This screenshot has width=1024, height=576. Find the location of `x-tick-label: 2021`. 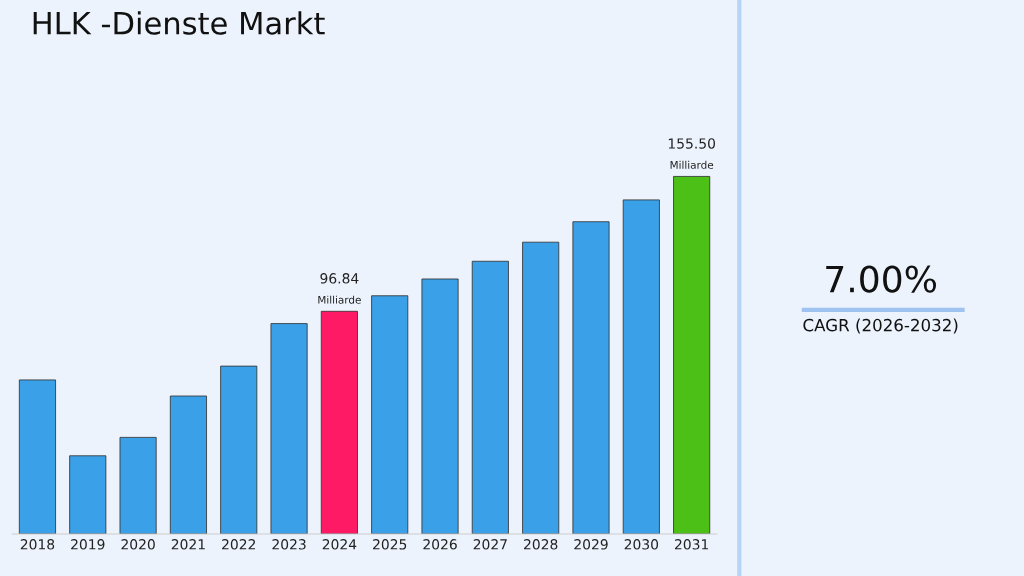

x-tick-label: 2021 is located at coordinates (188, 544).